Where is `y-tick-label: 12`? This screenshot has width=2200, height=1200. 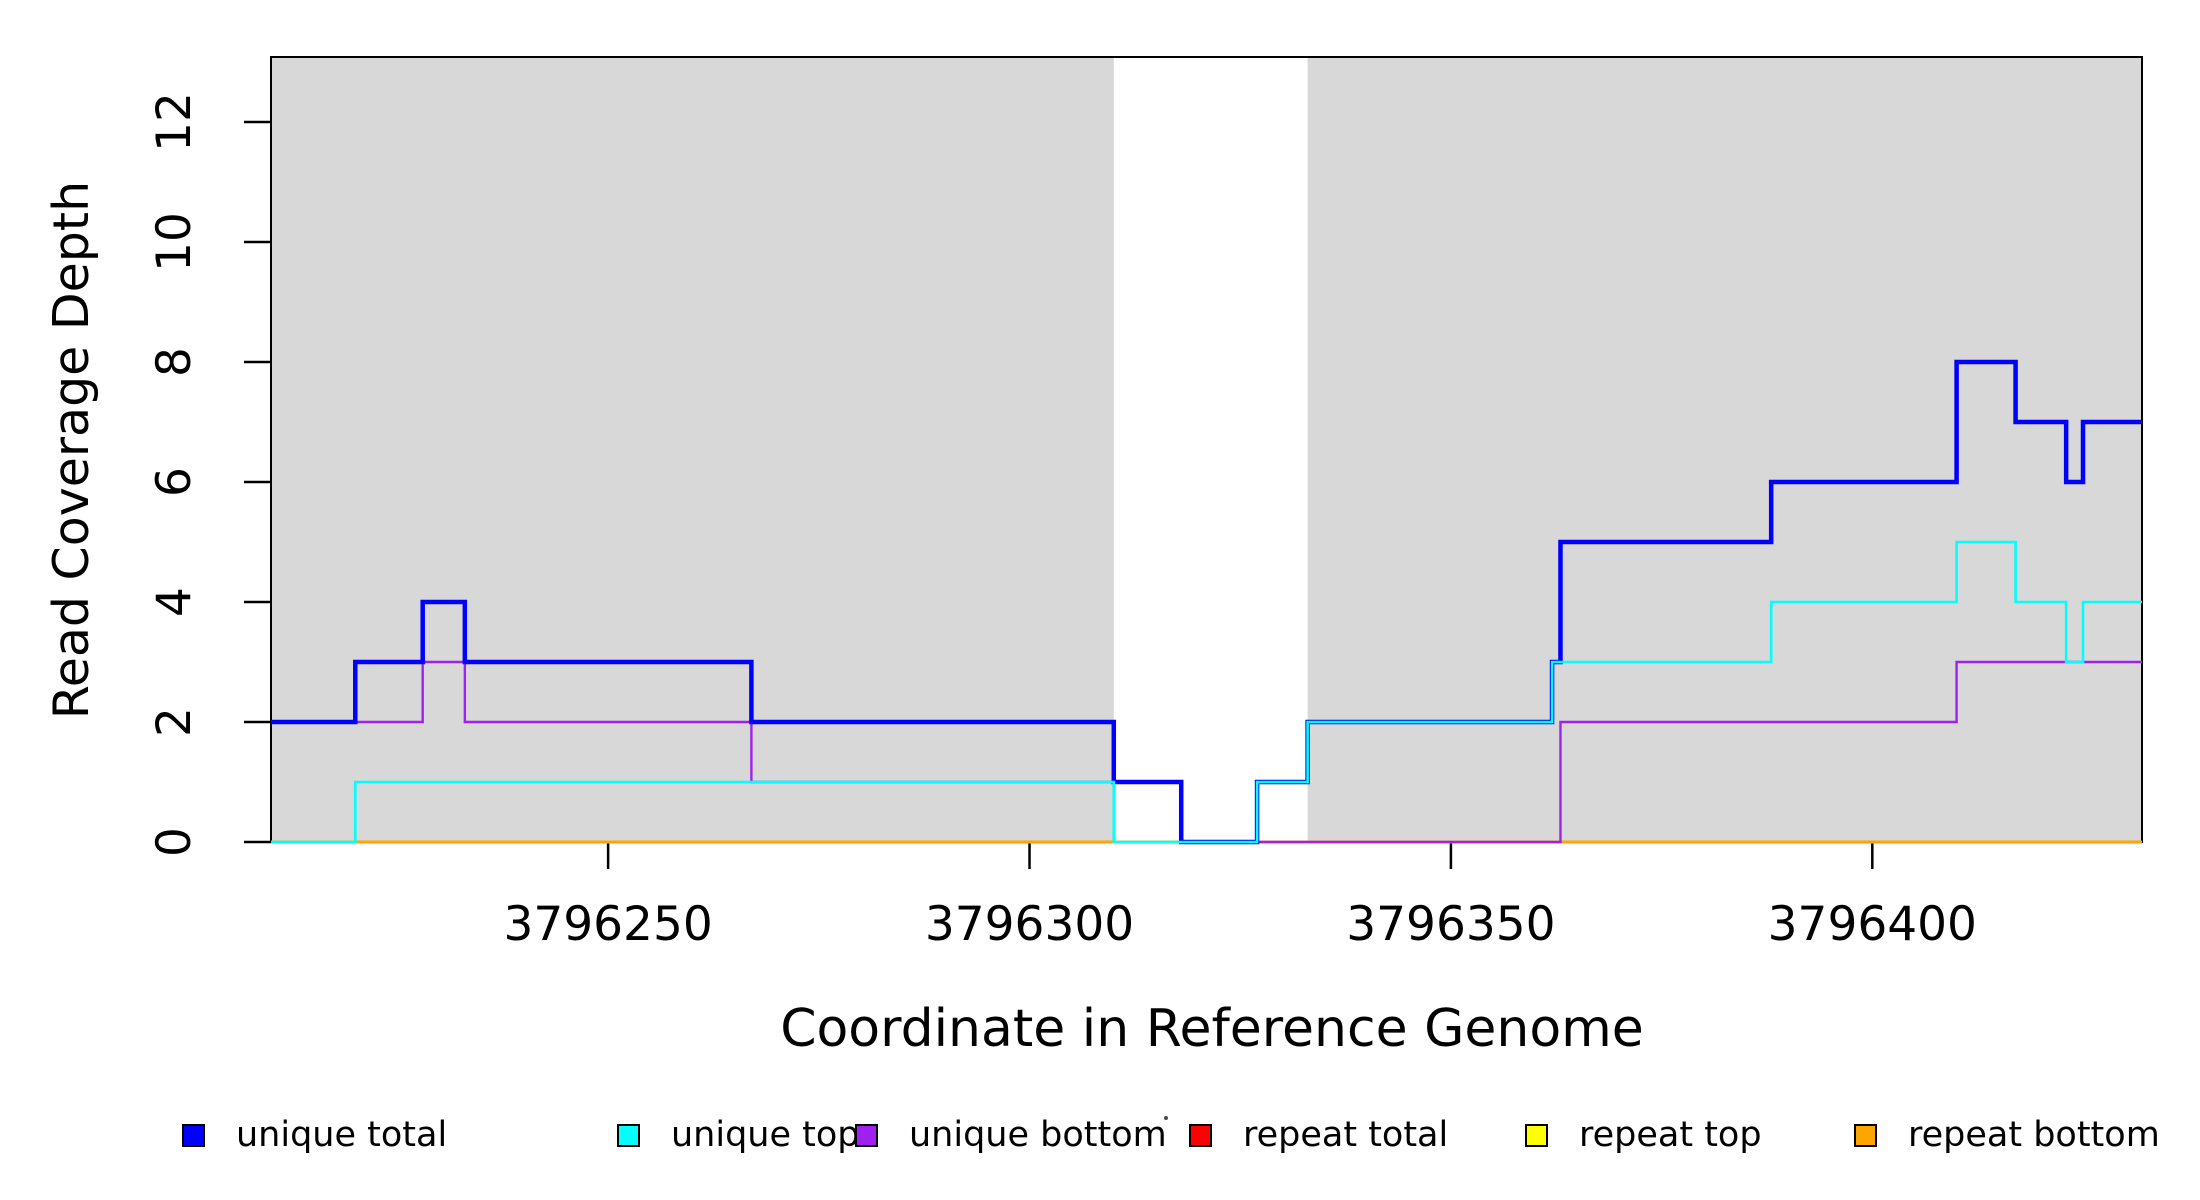
y-tick-label: 12 is located at coordinates (174, 122).